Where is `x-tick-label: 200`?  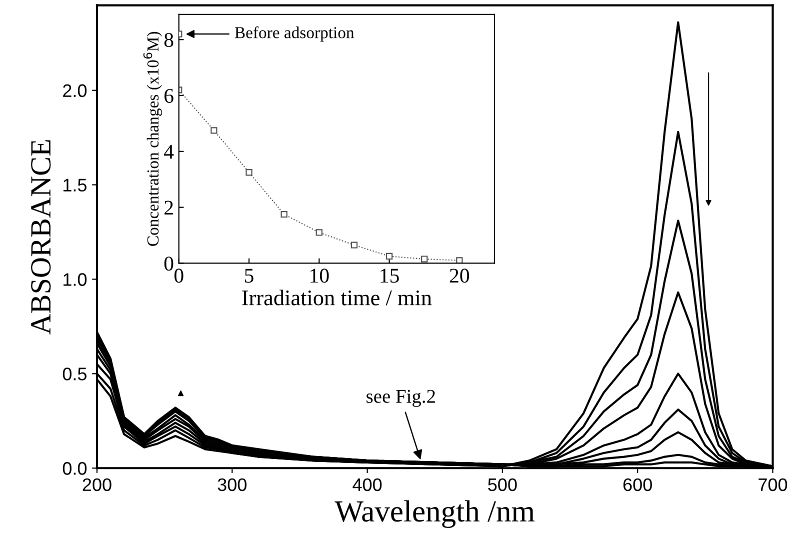
x-tick-label: 200 is located at coordinates (97, 485).